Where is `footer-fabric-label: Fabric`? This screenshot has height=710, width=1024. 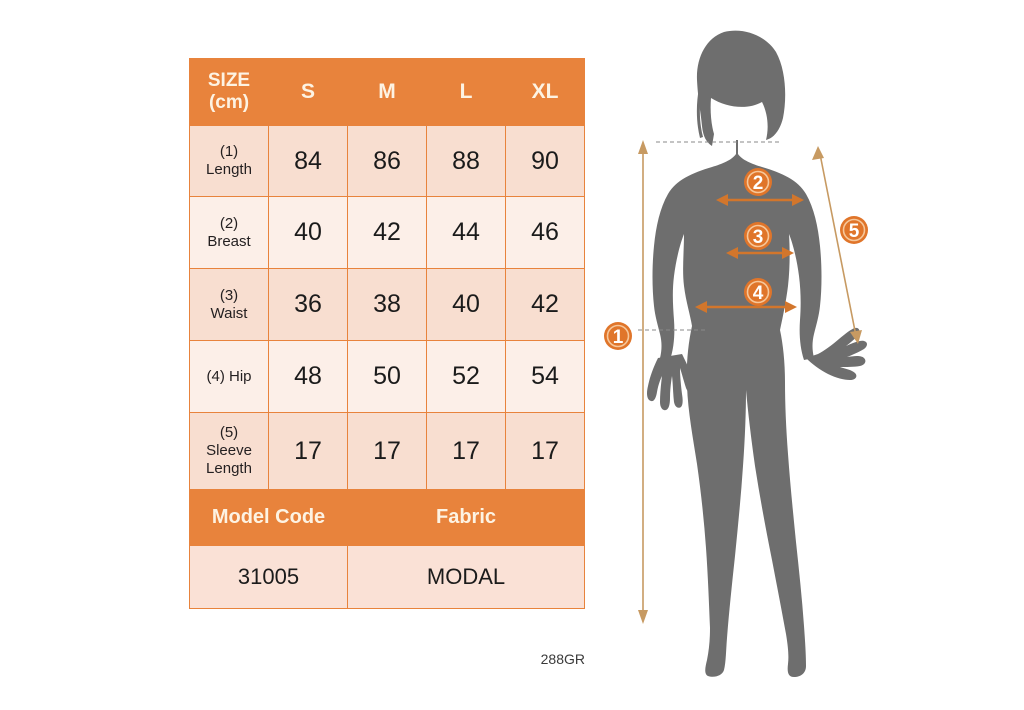 footer-fabric-label: Fabric is located at coordinates (466, 517).